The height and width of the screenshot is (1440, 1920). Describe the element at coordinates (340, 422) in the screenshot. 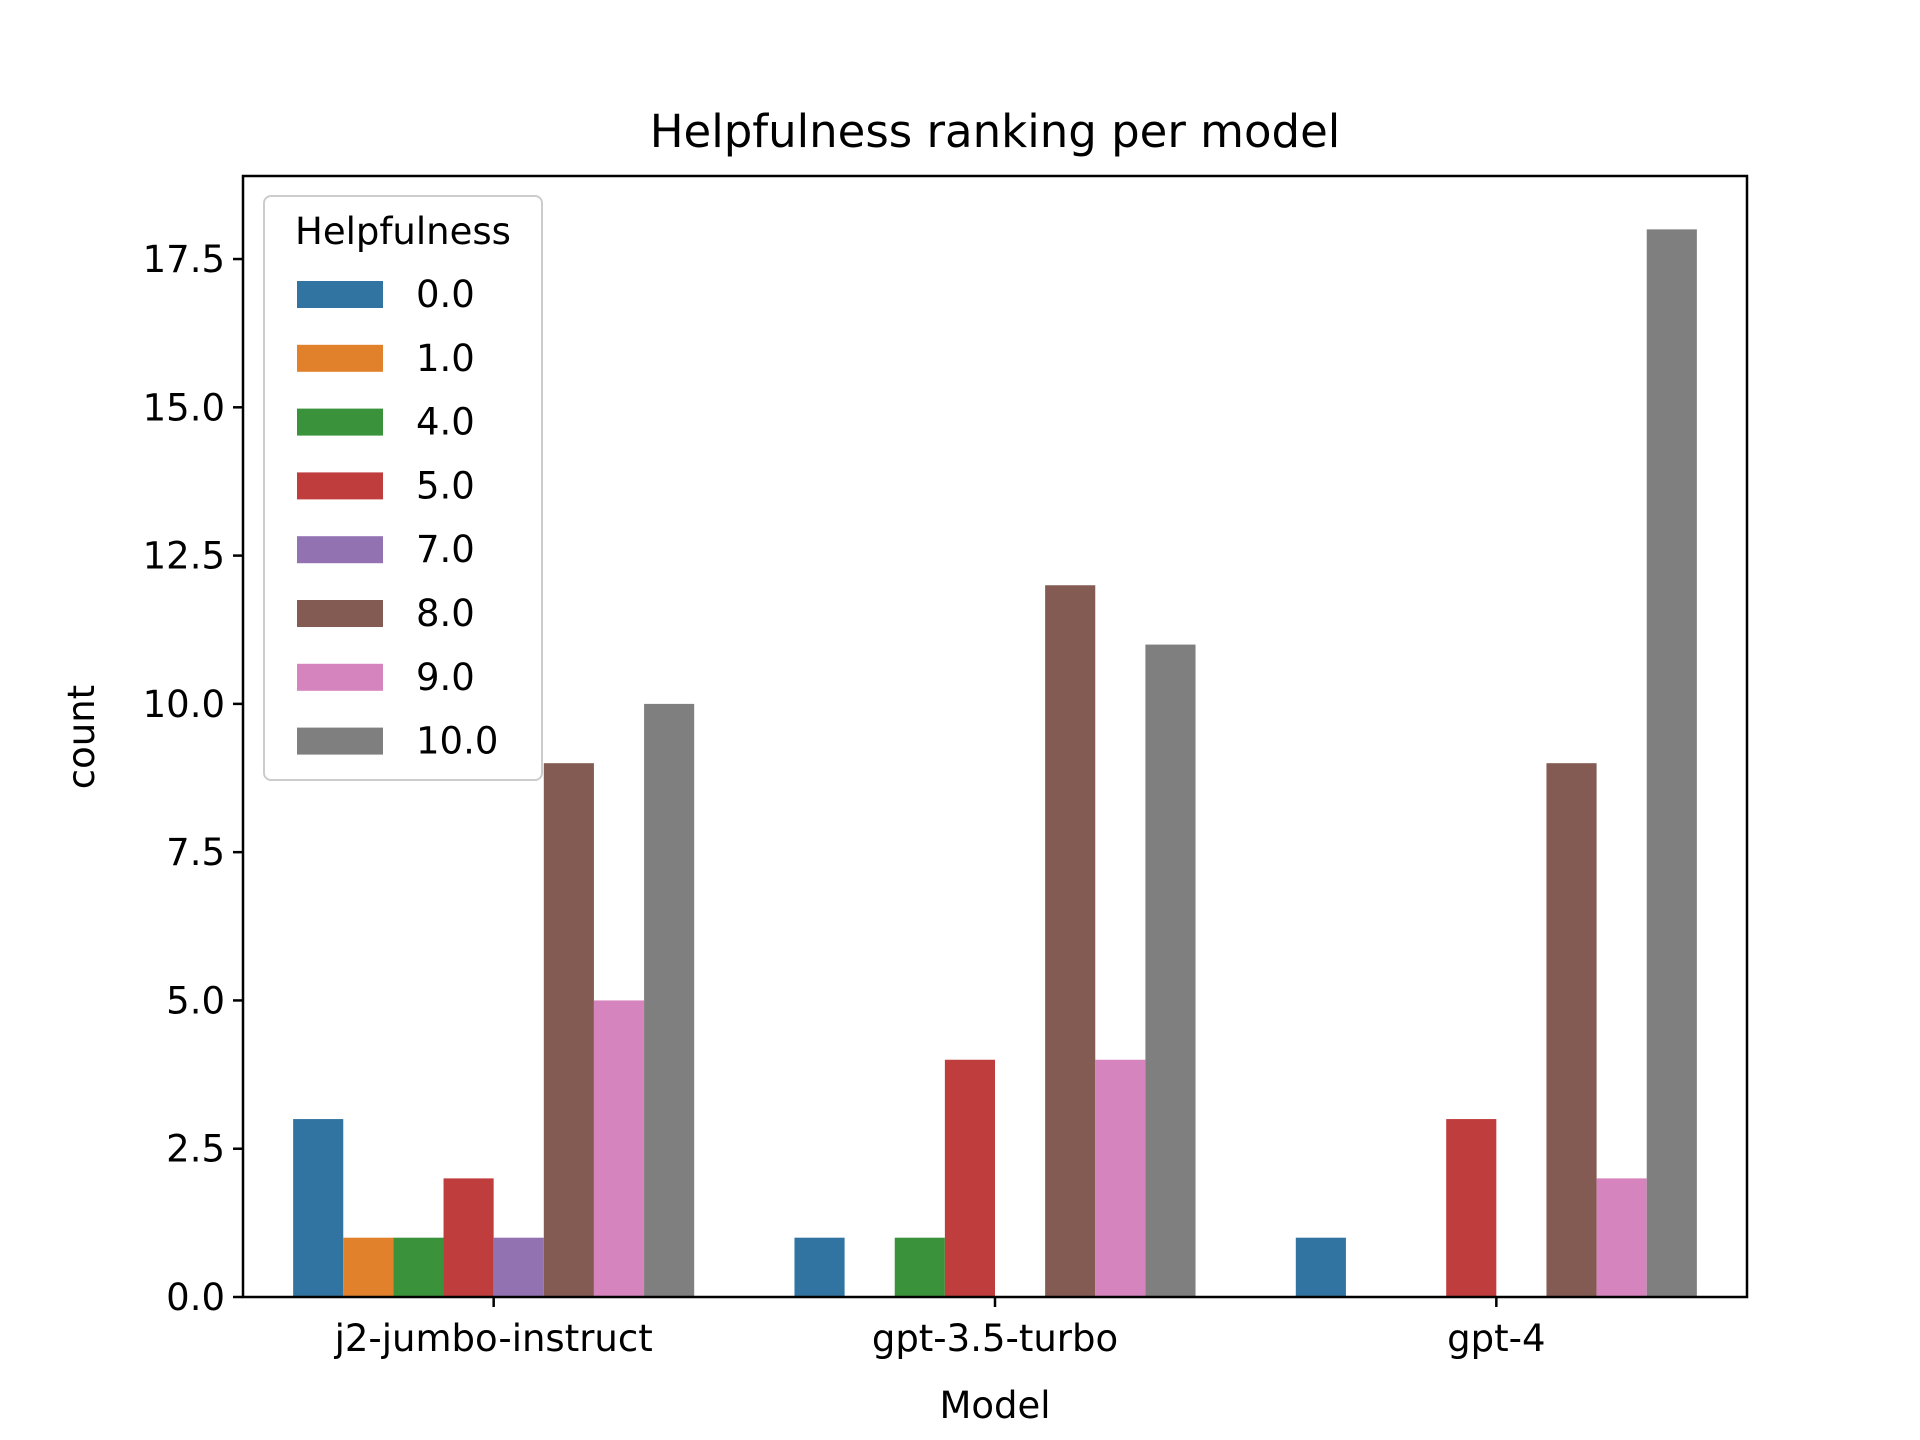

I see `legend-swatch-4.0` at that location.